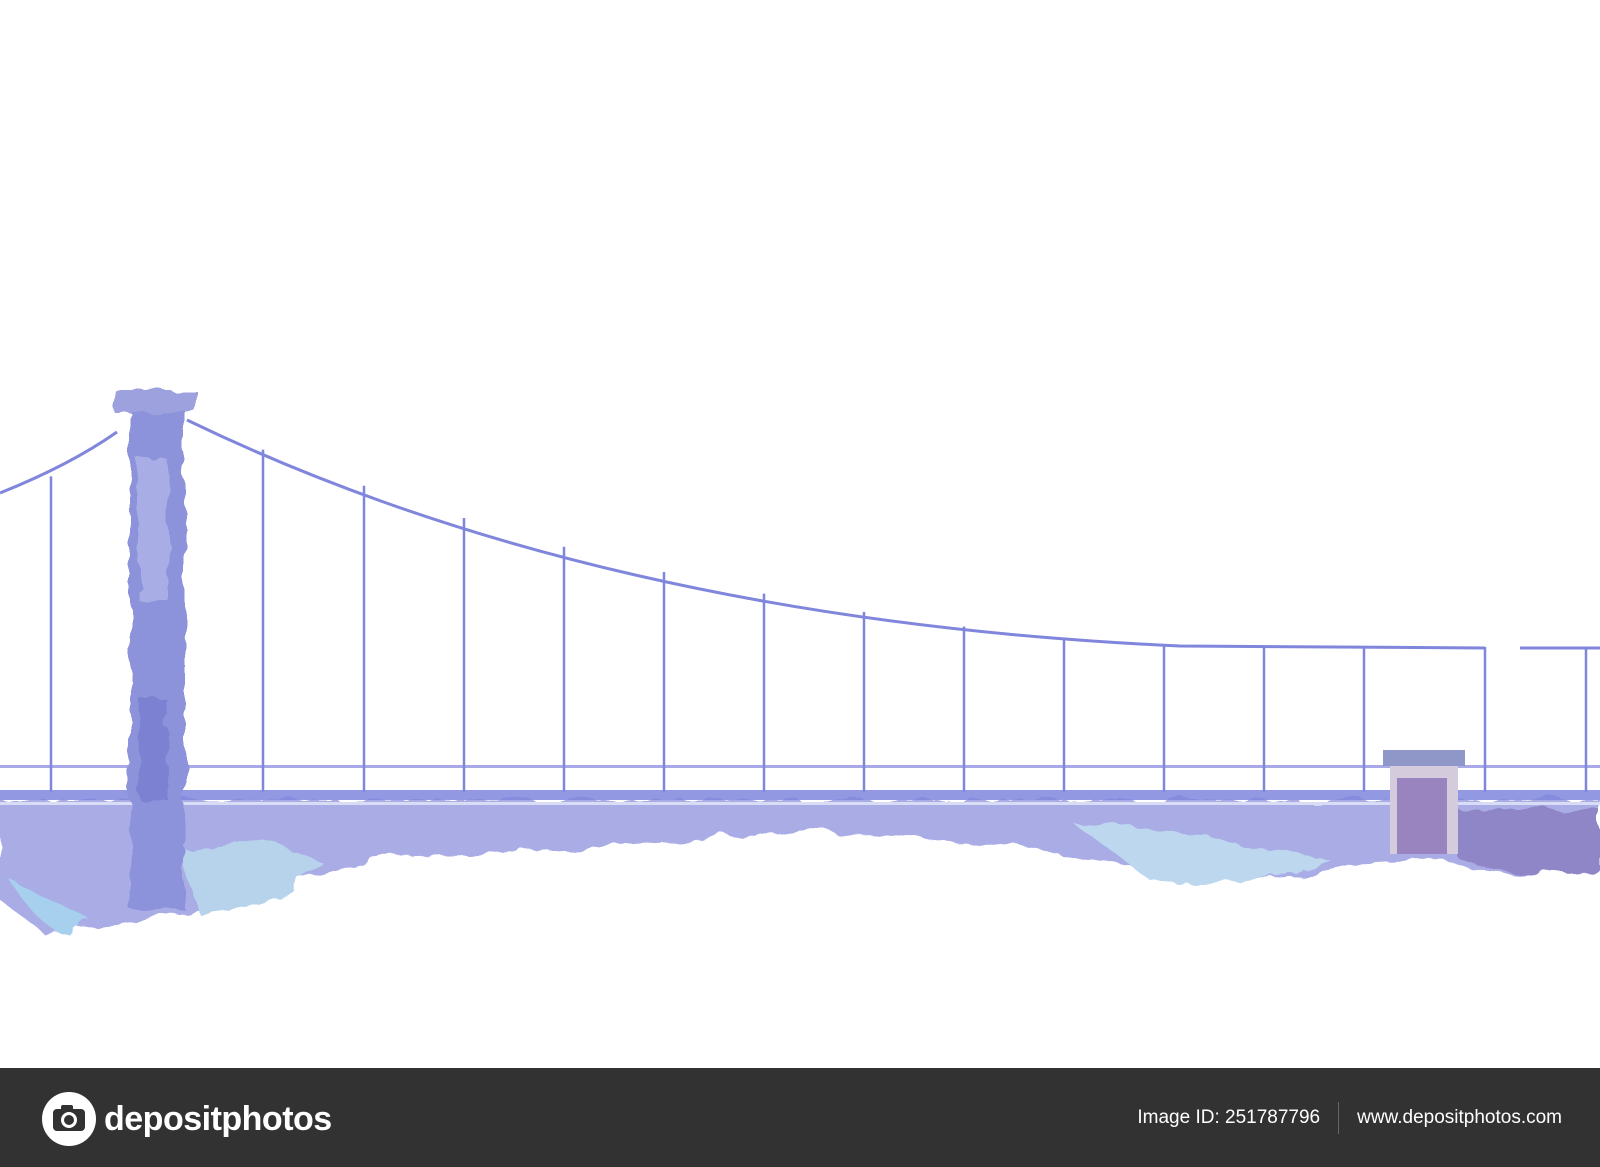 The width and height of the screenshot is (1600, 1167). I want to click on bridge-deck, so click(800, 785).